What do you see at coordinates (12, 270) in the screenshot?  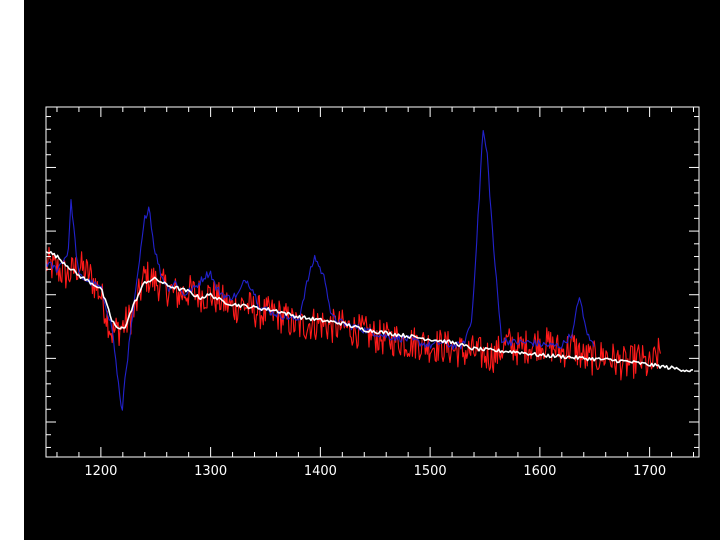 I see `left-margin` at bounding box center [12, 270].